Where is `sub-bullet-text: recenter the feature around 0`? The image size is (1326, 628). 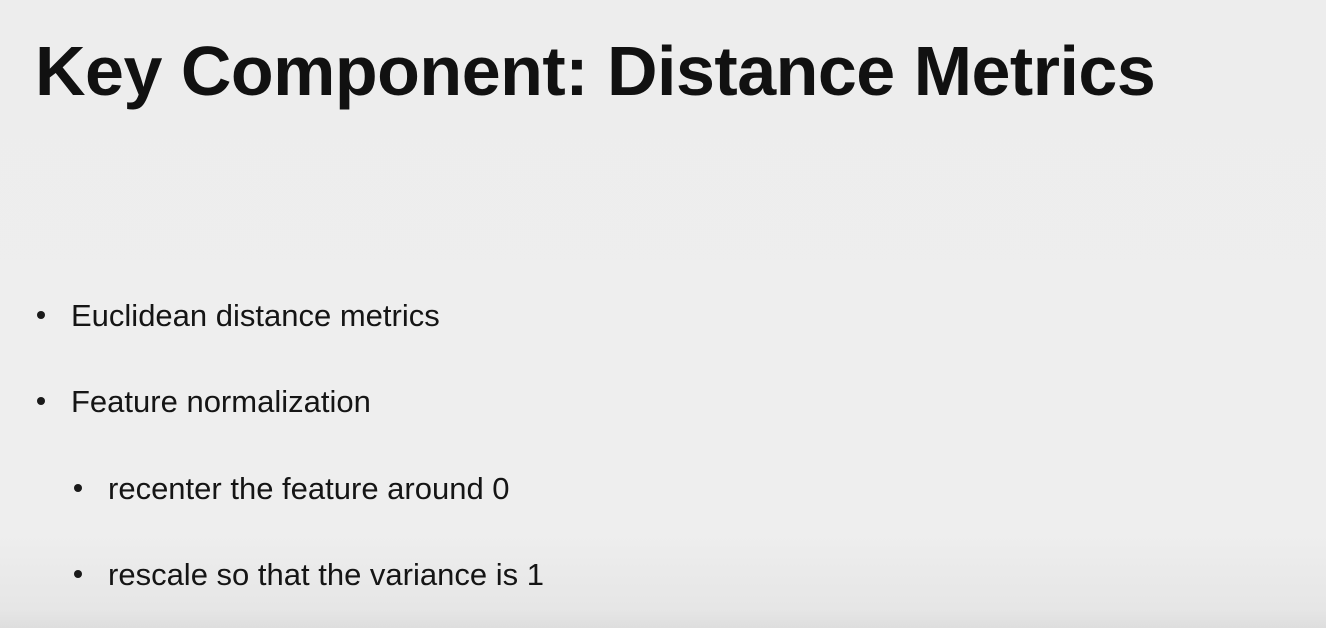 sub-bullet-text: recenter the feature around 0 is located at coordinates (309, 488).